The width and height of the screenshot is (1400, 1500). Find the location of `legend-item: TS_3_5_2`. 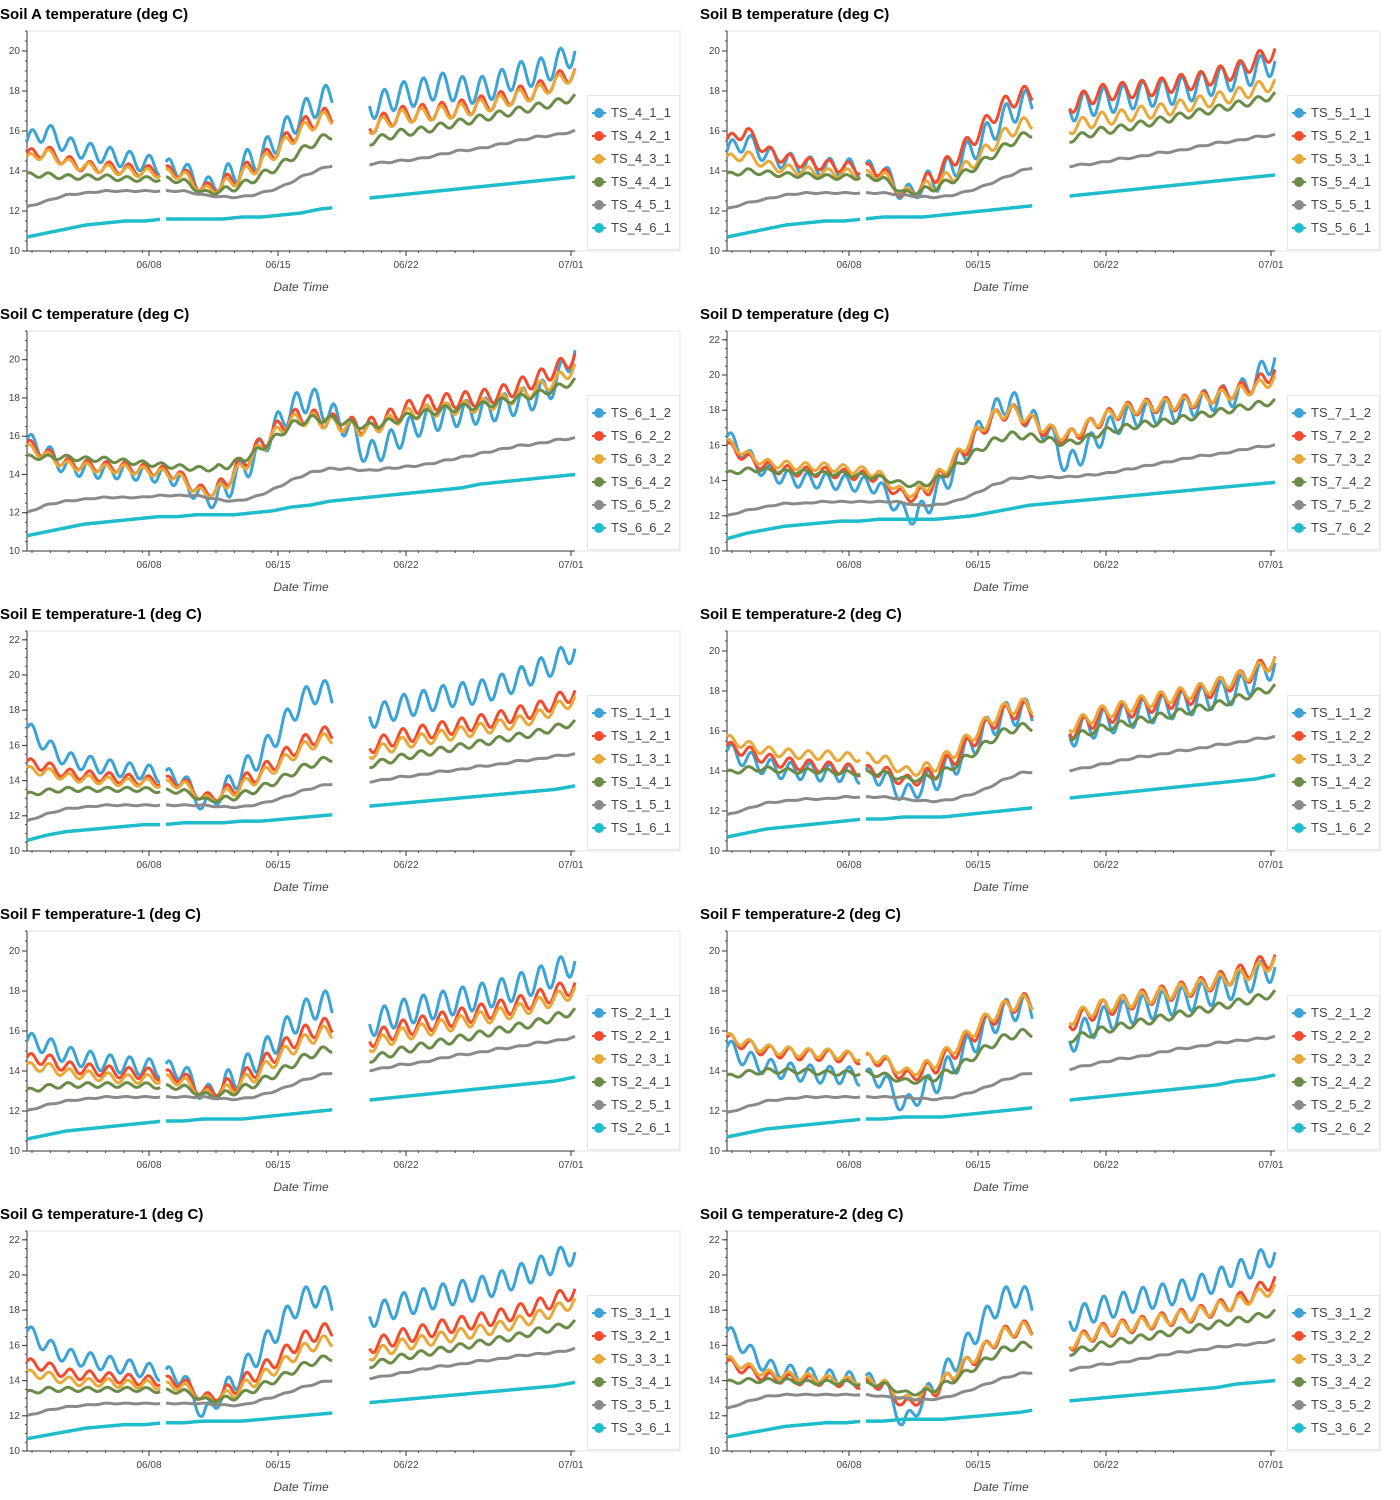

legend-item: TS_3_5_2 is located at coordinates (1333, 1404).